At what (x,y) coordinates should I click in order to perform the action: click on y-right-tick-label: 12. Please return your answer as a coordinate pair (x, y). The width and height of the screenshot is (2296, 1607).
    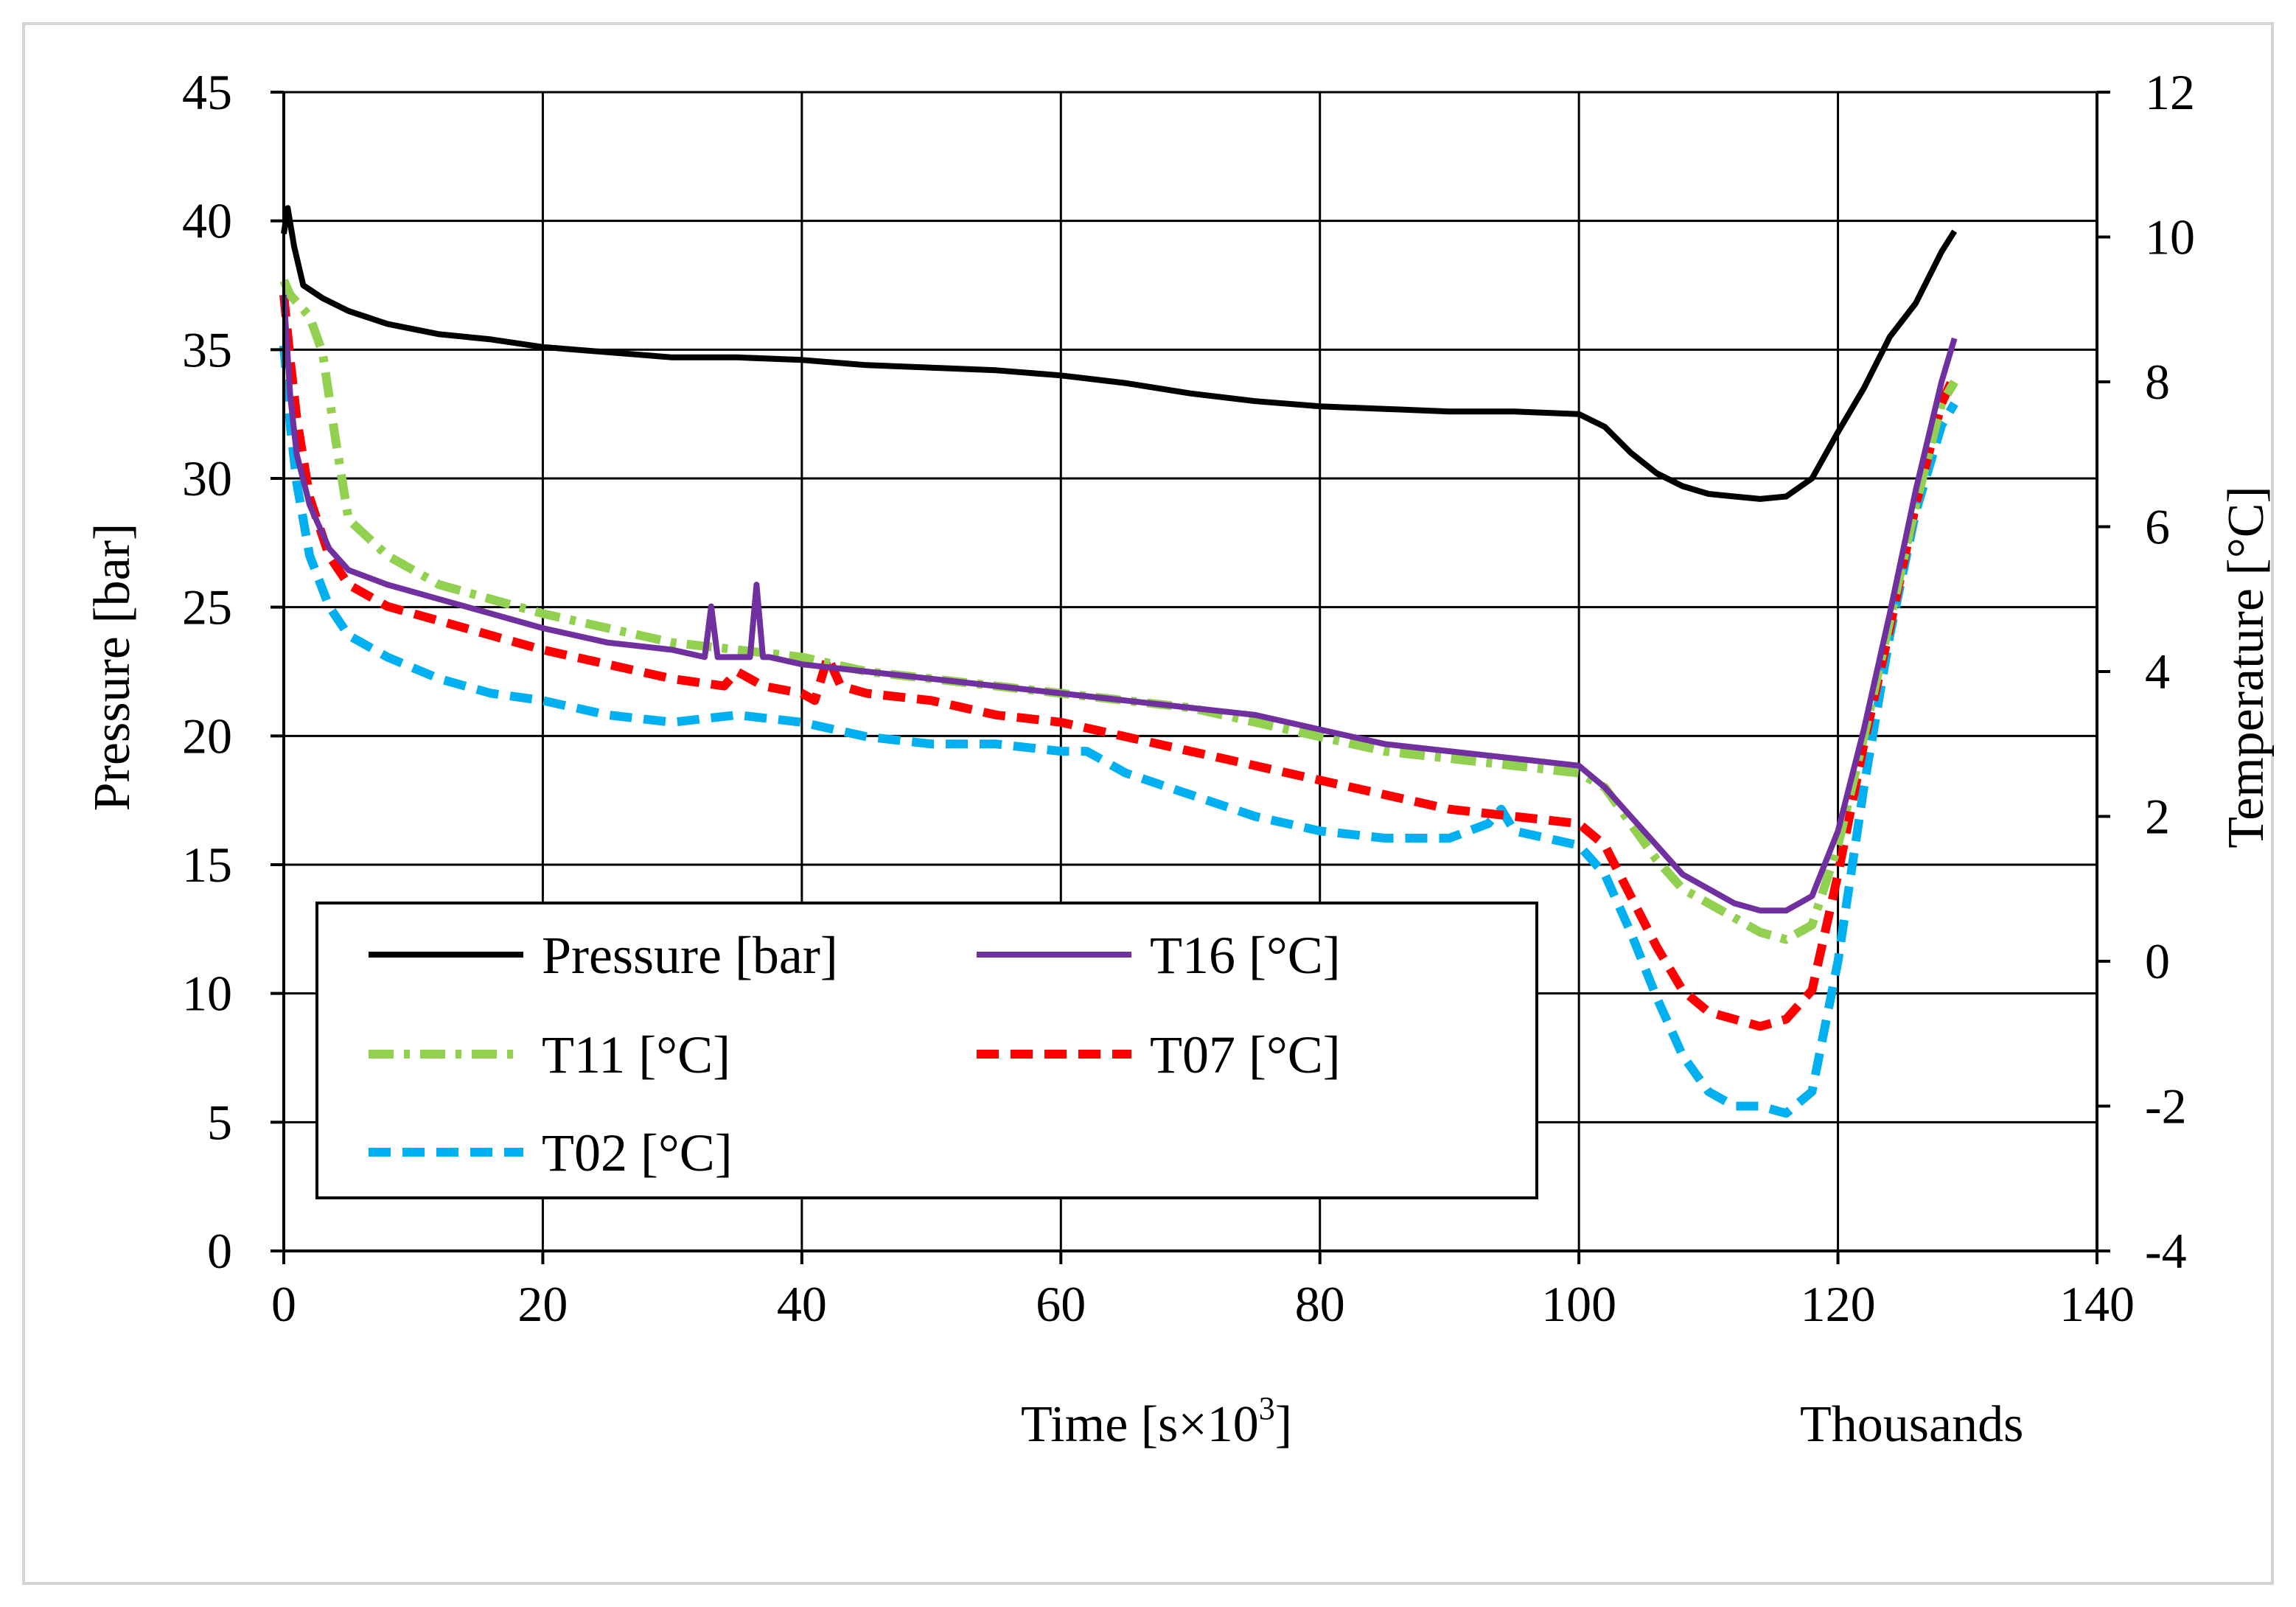
    Looking at the image, I should click on (2170, 92).